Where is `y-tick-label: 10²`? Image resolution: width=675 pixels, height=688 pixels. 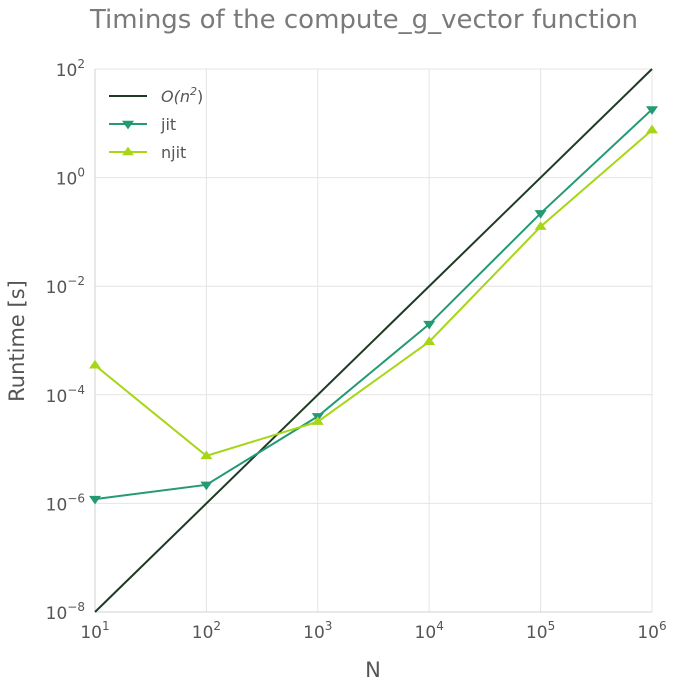
y-tick-label: 10² is located at coordinates (70, 69).